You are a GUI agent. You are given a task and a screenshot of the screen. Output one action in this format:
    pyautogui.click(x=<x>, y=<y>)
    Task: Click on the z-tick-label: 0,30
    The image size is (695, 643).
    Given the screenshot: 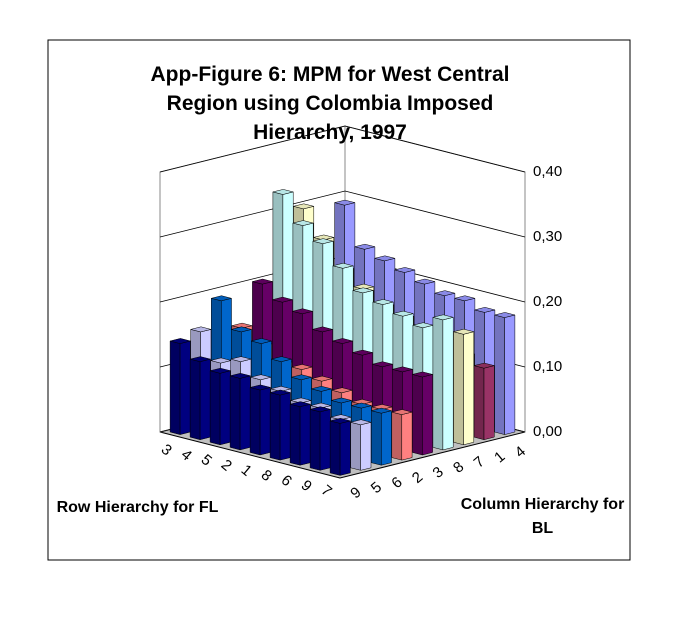 What is the action you would take?
    pyautogui.click(x=547, y=236)
    